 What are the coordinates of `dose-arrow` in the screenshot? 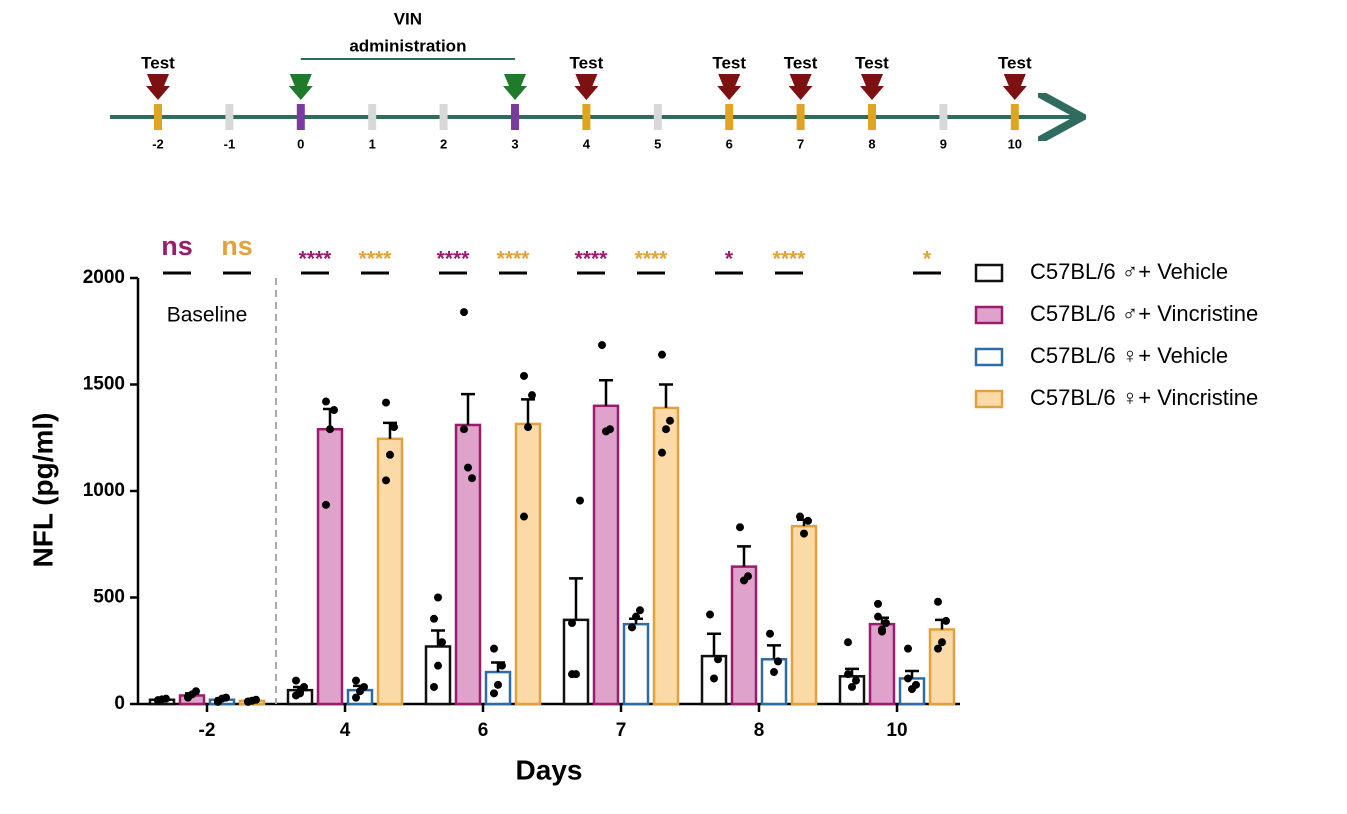 It's located at (300, 87).